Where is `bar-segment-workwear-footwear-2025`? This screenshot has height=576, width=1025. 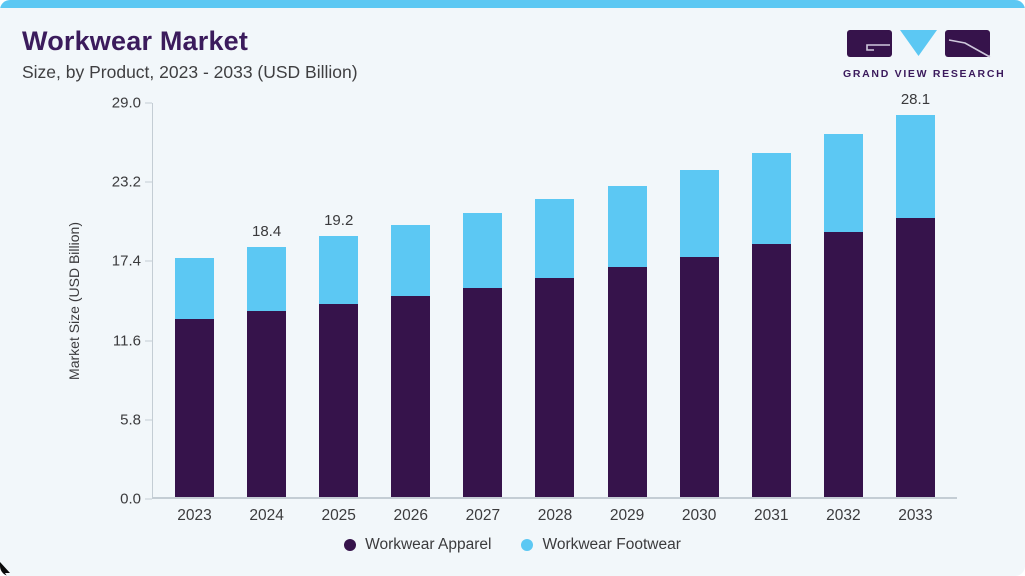
bar-segment-workwear-footwear-2025 is located at coordinates (339, 270).